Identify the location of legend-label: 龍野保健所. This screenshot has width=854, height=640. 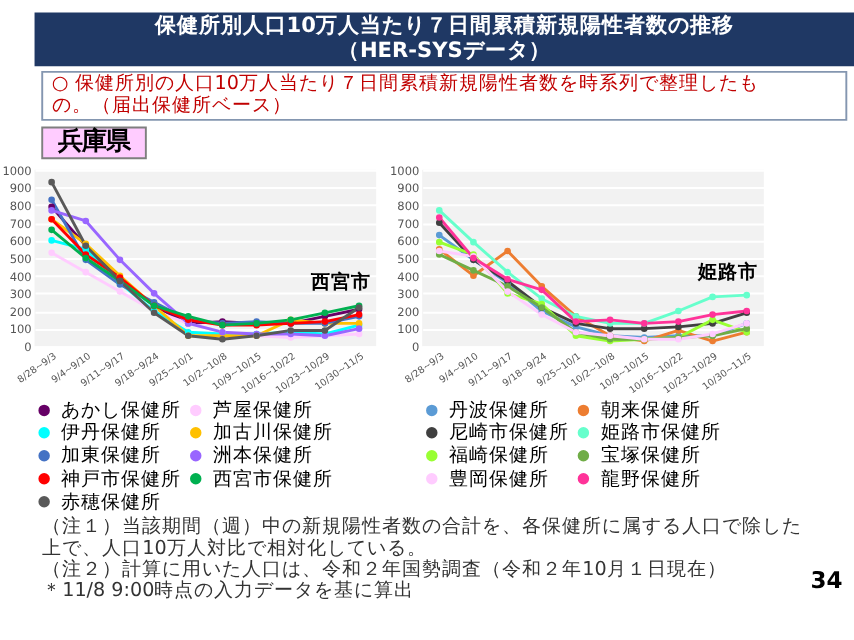
(650, 478).